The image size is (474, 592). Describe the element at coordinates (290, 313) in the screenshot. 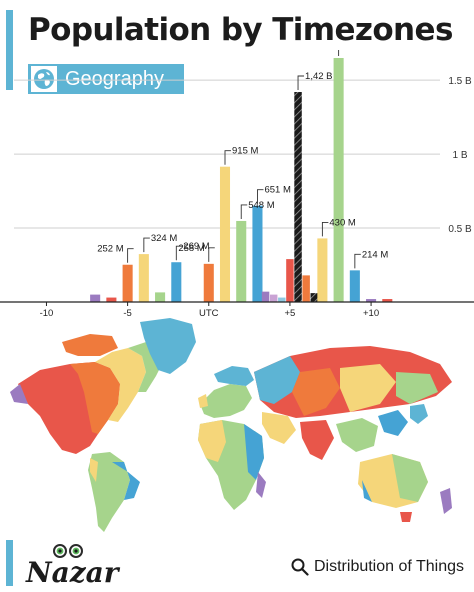

I see `x-tick-label: +5` at that location.